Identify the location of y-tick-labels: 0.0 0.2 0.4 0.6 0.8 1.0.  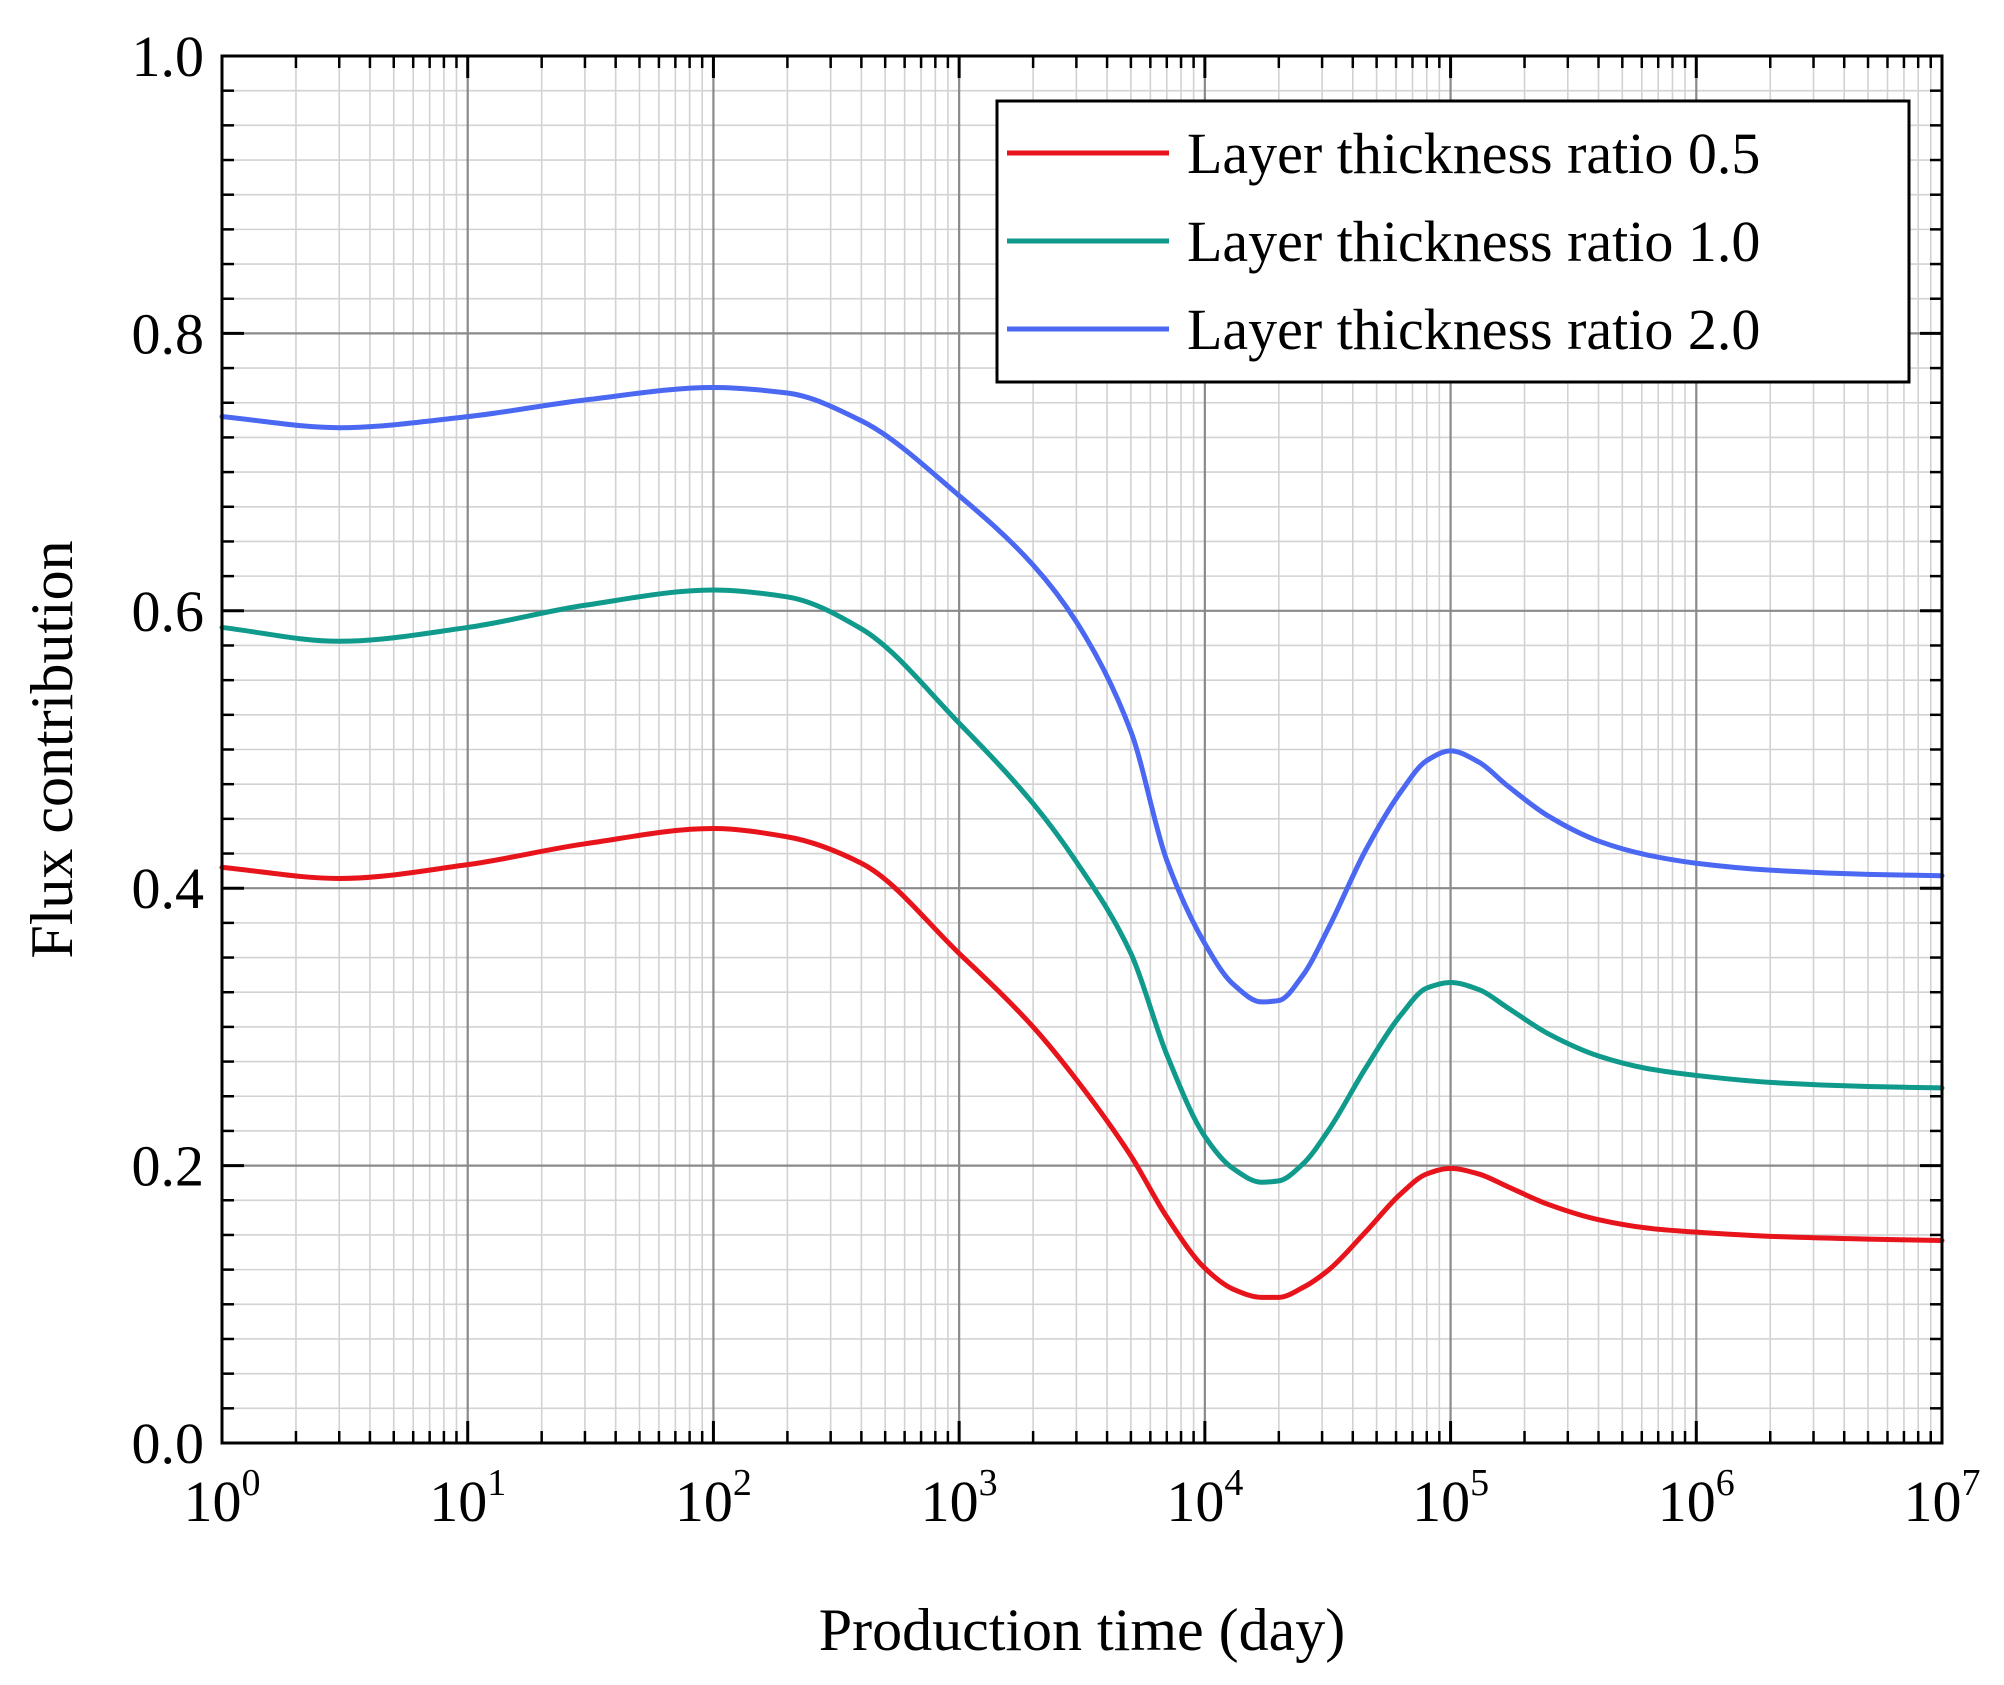
(168, 750).